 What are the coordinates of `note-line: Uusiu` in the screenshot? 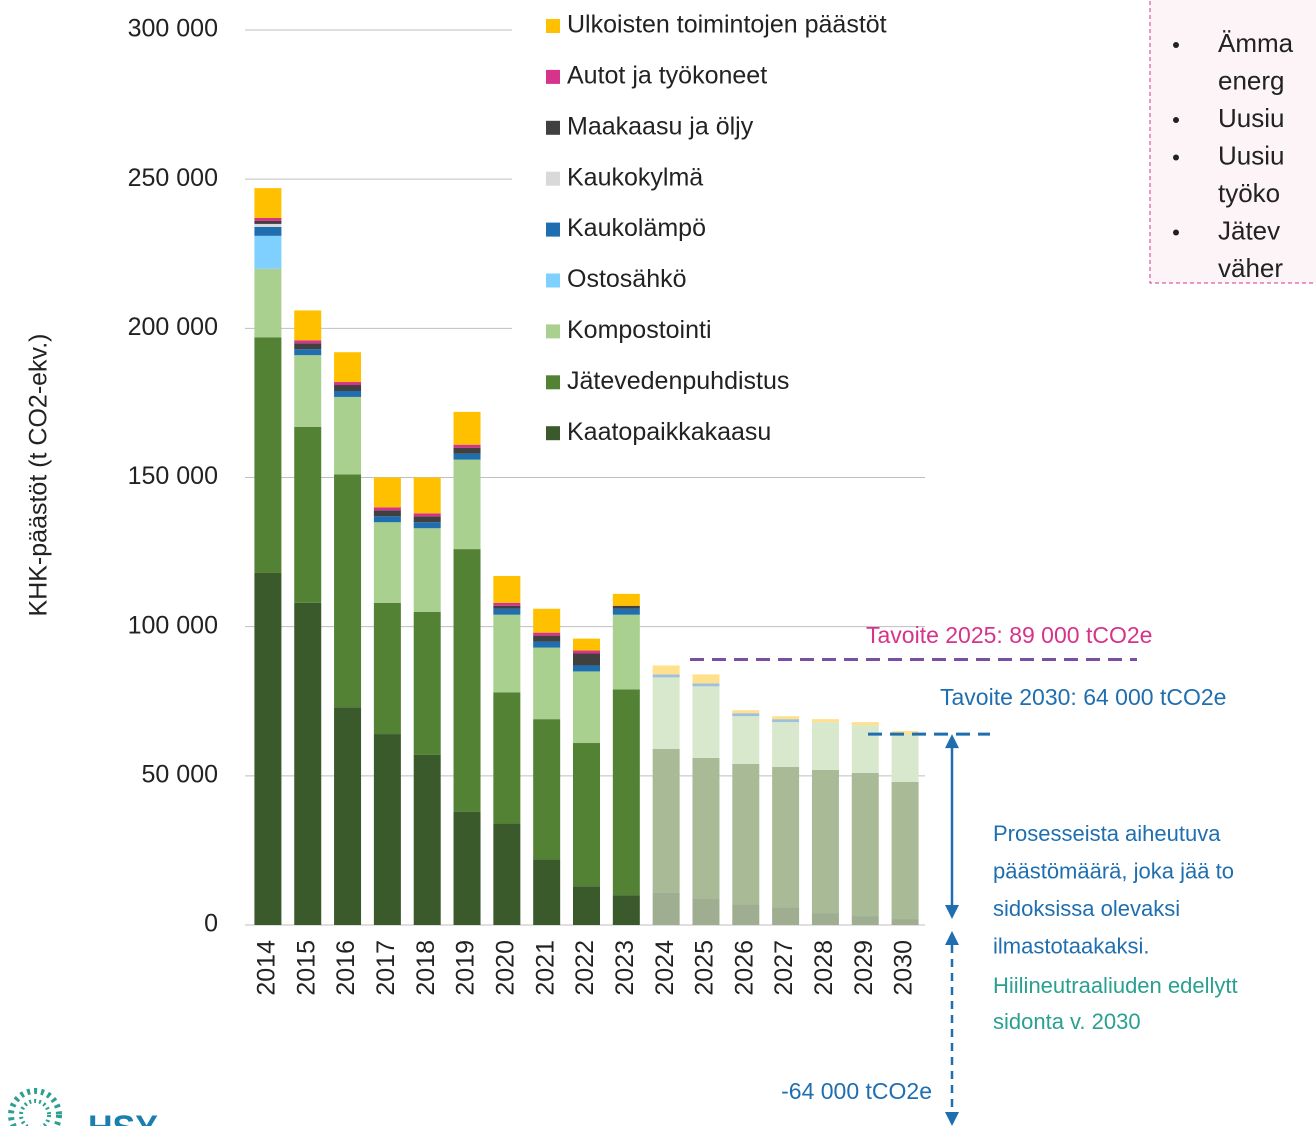 It's located at (1251, 155).